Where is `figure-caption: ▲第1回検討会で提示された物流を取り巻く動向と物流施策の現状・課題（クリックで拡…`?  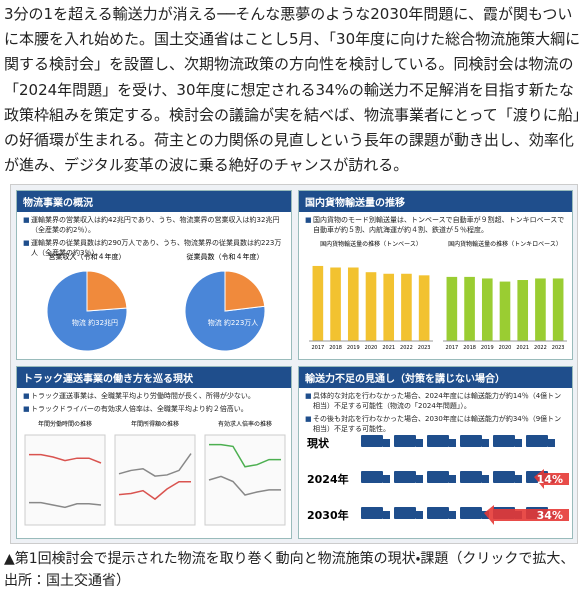
figure-caption: ▲第1回検討会で提示された物流を取り巻く動向と物流施策の現状・課題（クリックで拡… is located at coordinates (289, 570).